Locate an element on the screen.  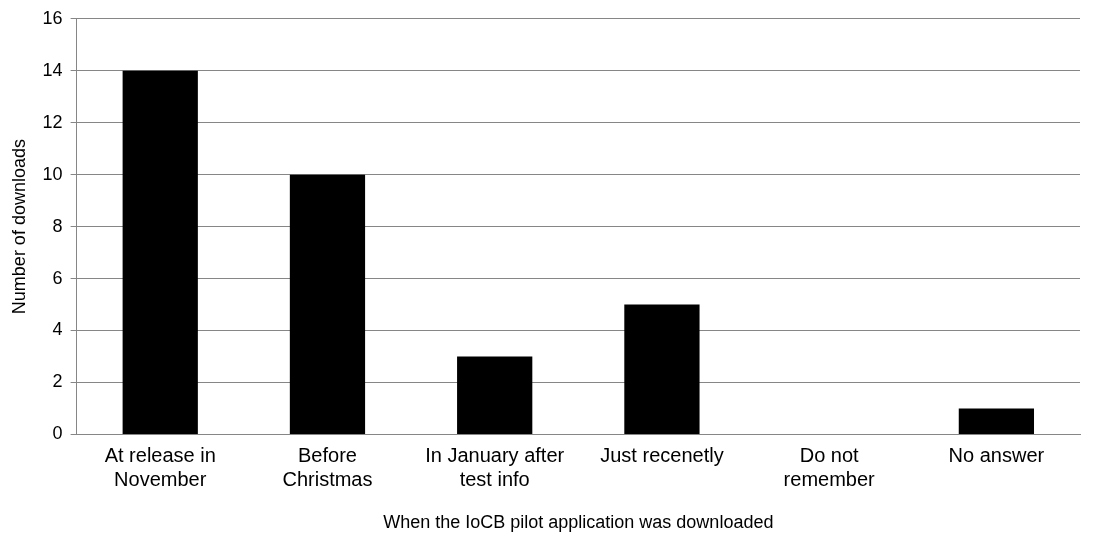
x-axis-title: When the IoCB pilot application was downloaded is located at coordinates (578, 522).